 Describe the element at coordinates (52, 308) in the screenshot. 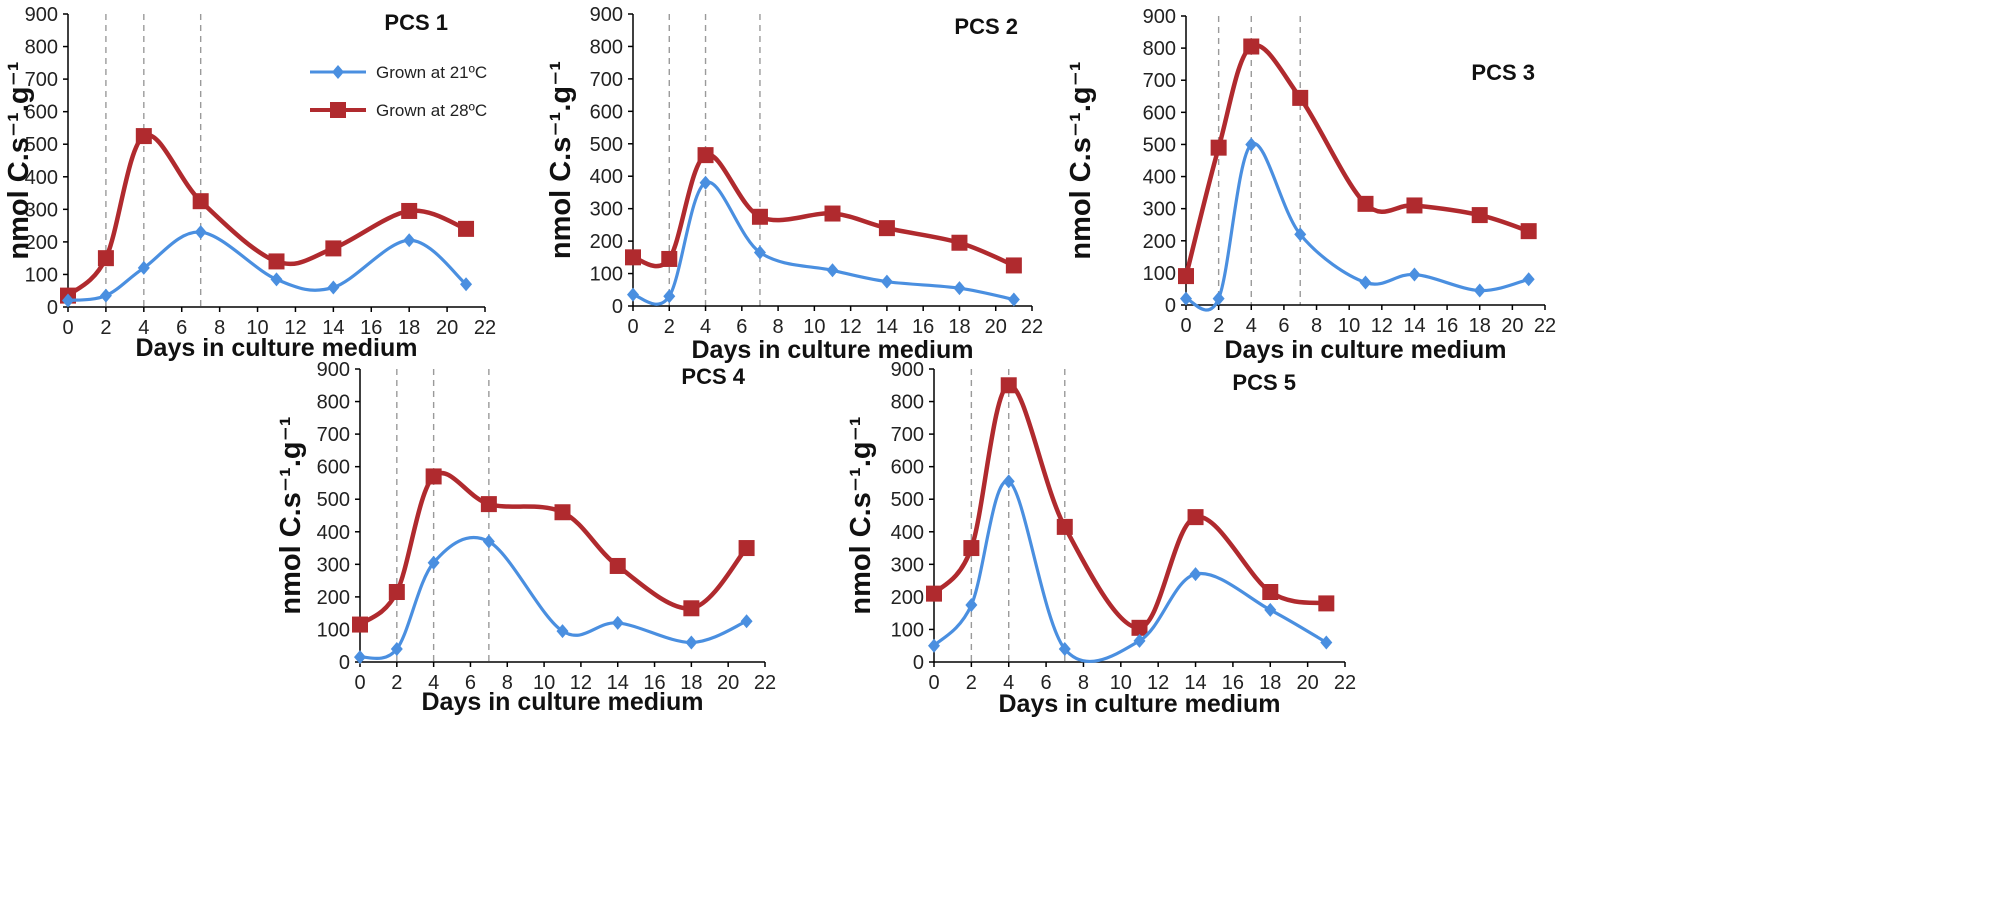

I see `y-tick-label: 0` at that location.